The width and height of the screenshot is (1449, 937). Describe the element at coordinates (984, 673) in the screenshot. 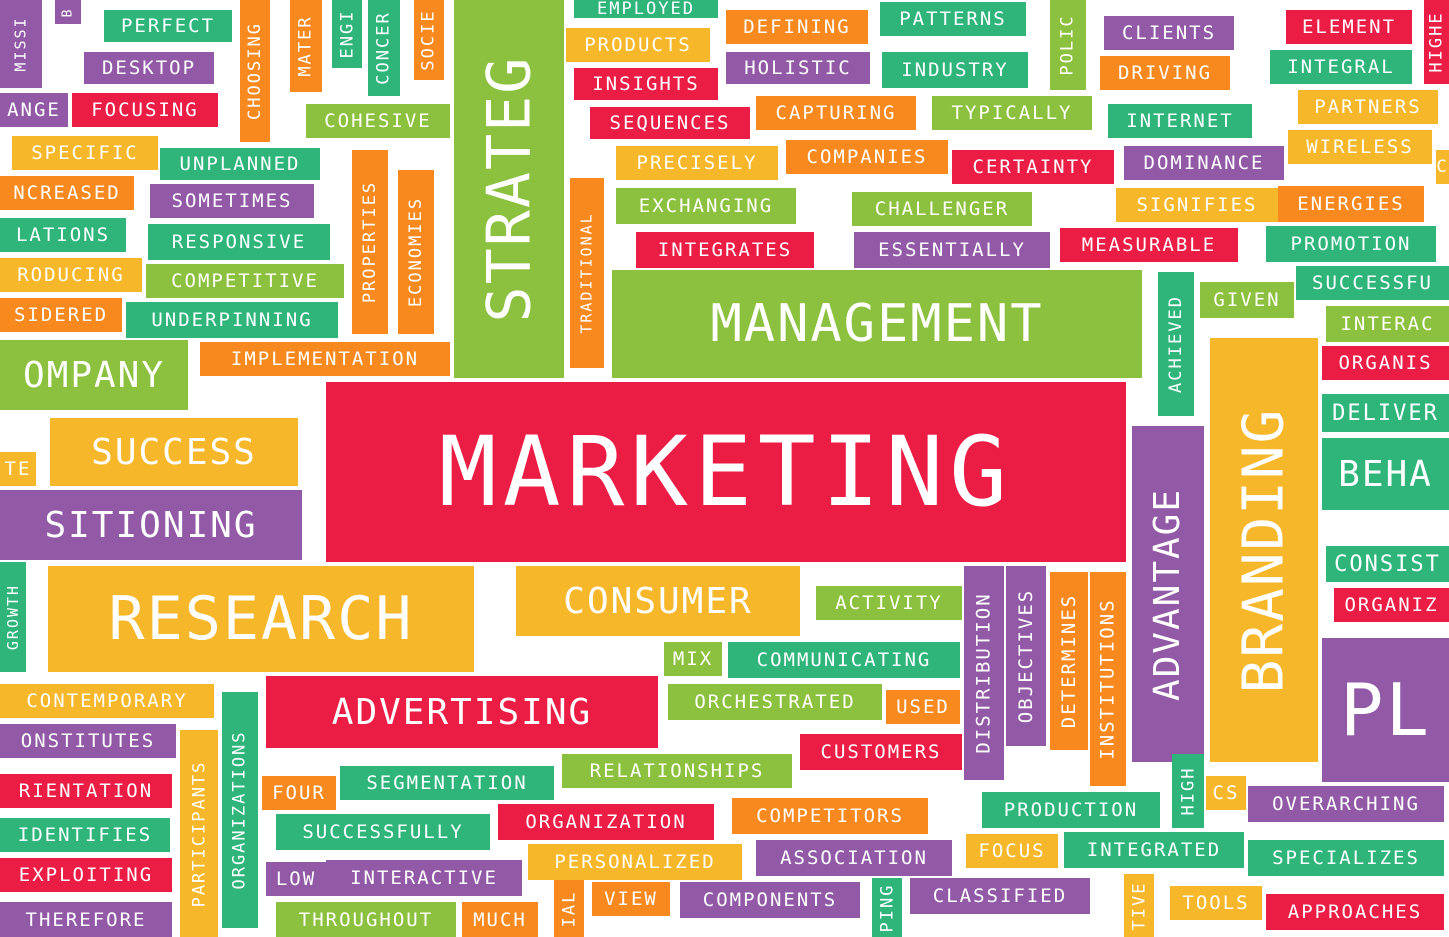

I see `word-tile: DISTRIBUTION` at that location.